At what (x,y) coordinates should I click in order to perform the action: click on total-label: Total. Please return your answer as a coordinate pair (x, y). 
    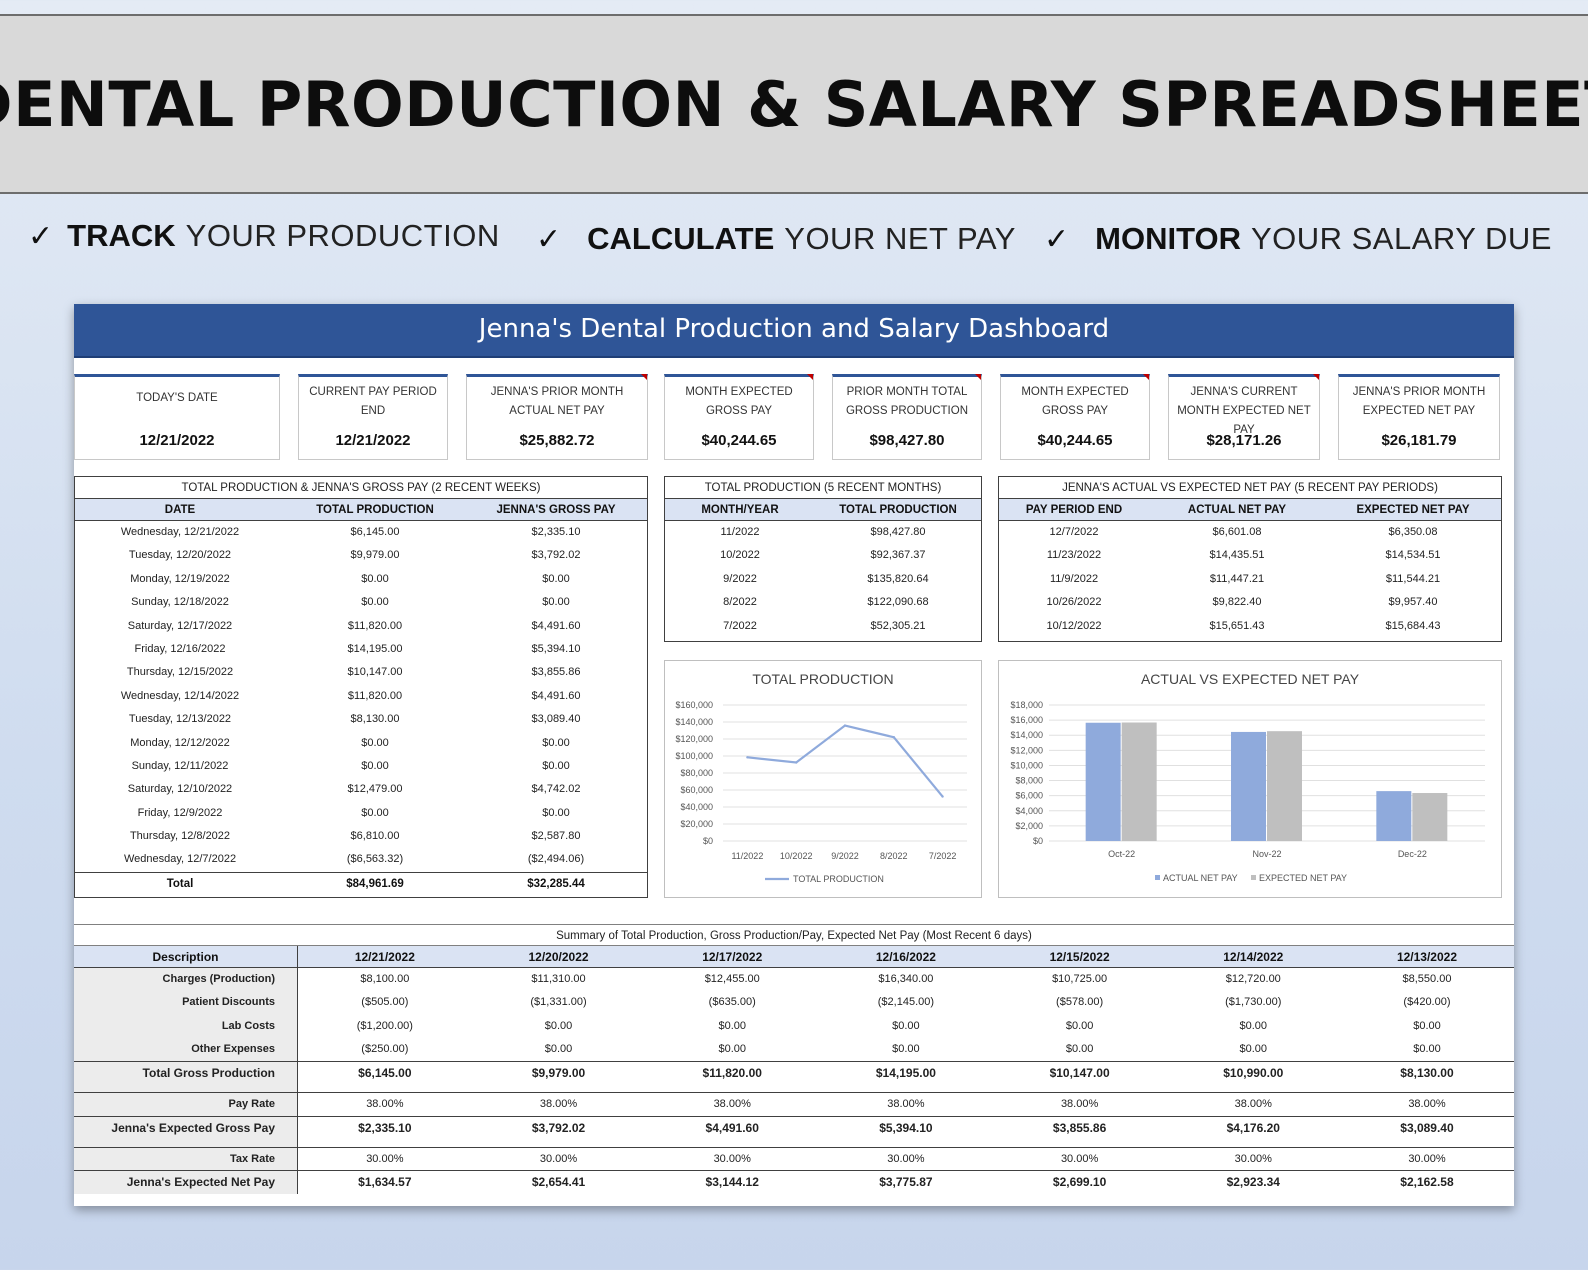
    Looking at the image, I should click on (180, 883).